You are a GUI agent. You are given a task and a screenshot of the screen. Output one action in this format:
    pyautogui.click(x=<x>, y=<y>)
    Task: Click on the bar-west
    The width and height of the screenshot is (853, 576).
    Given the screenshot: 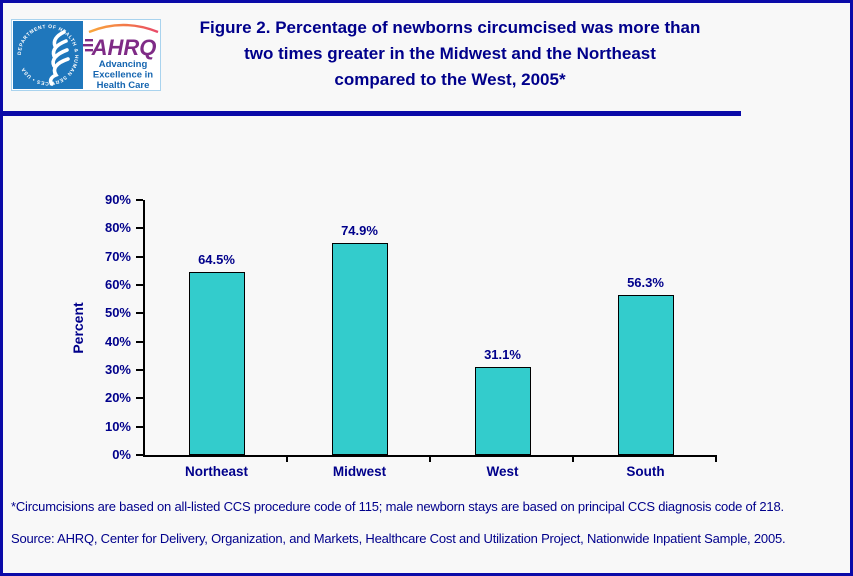 What is the action you would take?
    pyautogui.click(x=502, y=411)
    